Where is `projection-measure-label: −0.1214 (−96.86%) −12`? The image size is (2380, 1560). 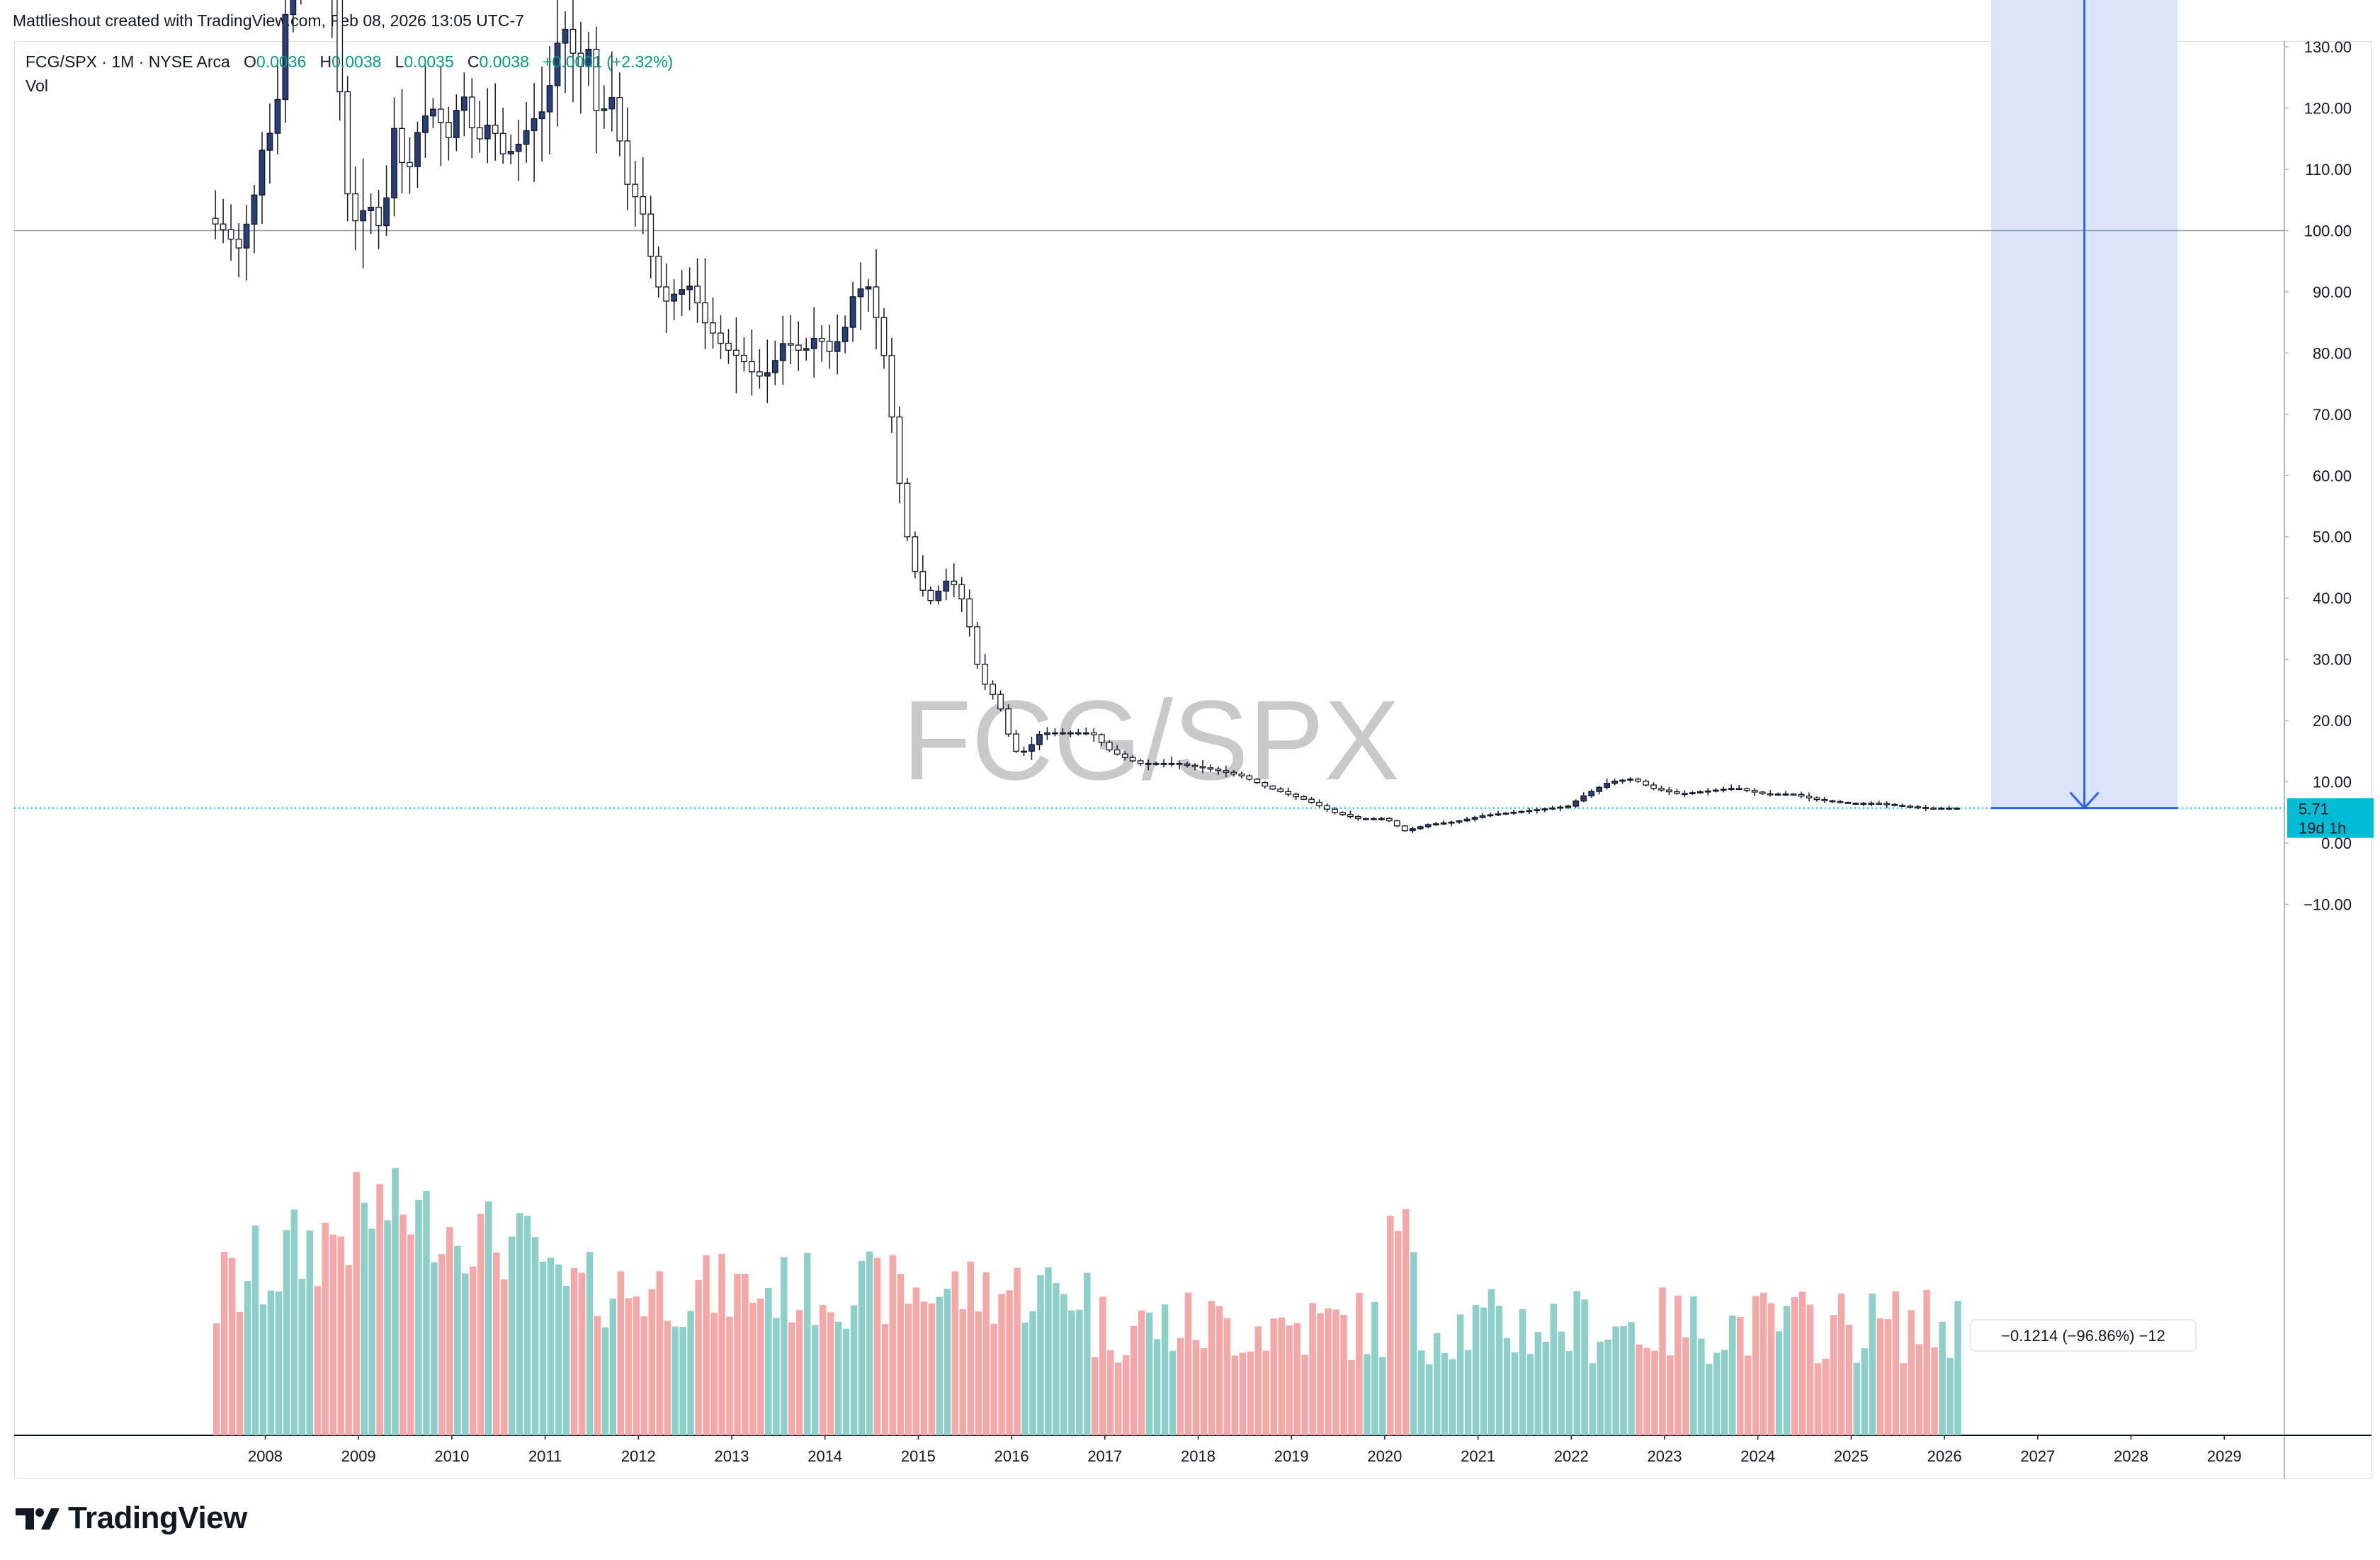 projection-measure-label: −0.1214 (−96.86%) −12 is located at coordinates (2083, 1336).